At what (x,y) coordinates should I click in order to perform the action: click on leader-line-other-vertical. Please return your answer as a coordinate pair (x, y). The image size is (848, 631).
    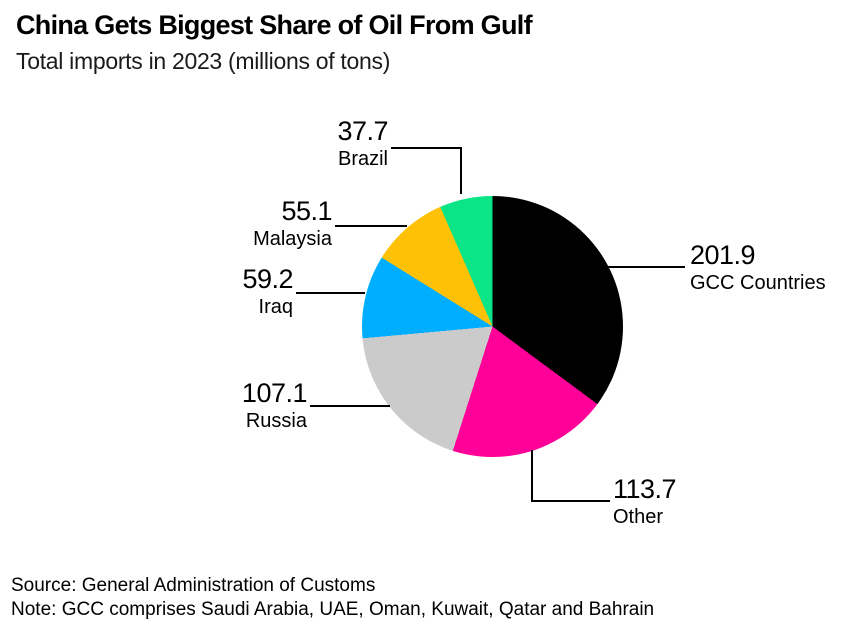
    Looking at the image, I should click on (532, 476).